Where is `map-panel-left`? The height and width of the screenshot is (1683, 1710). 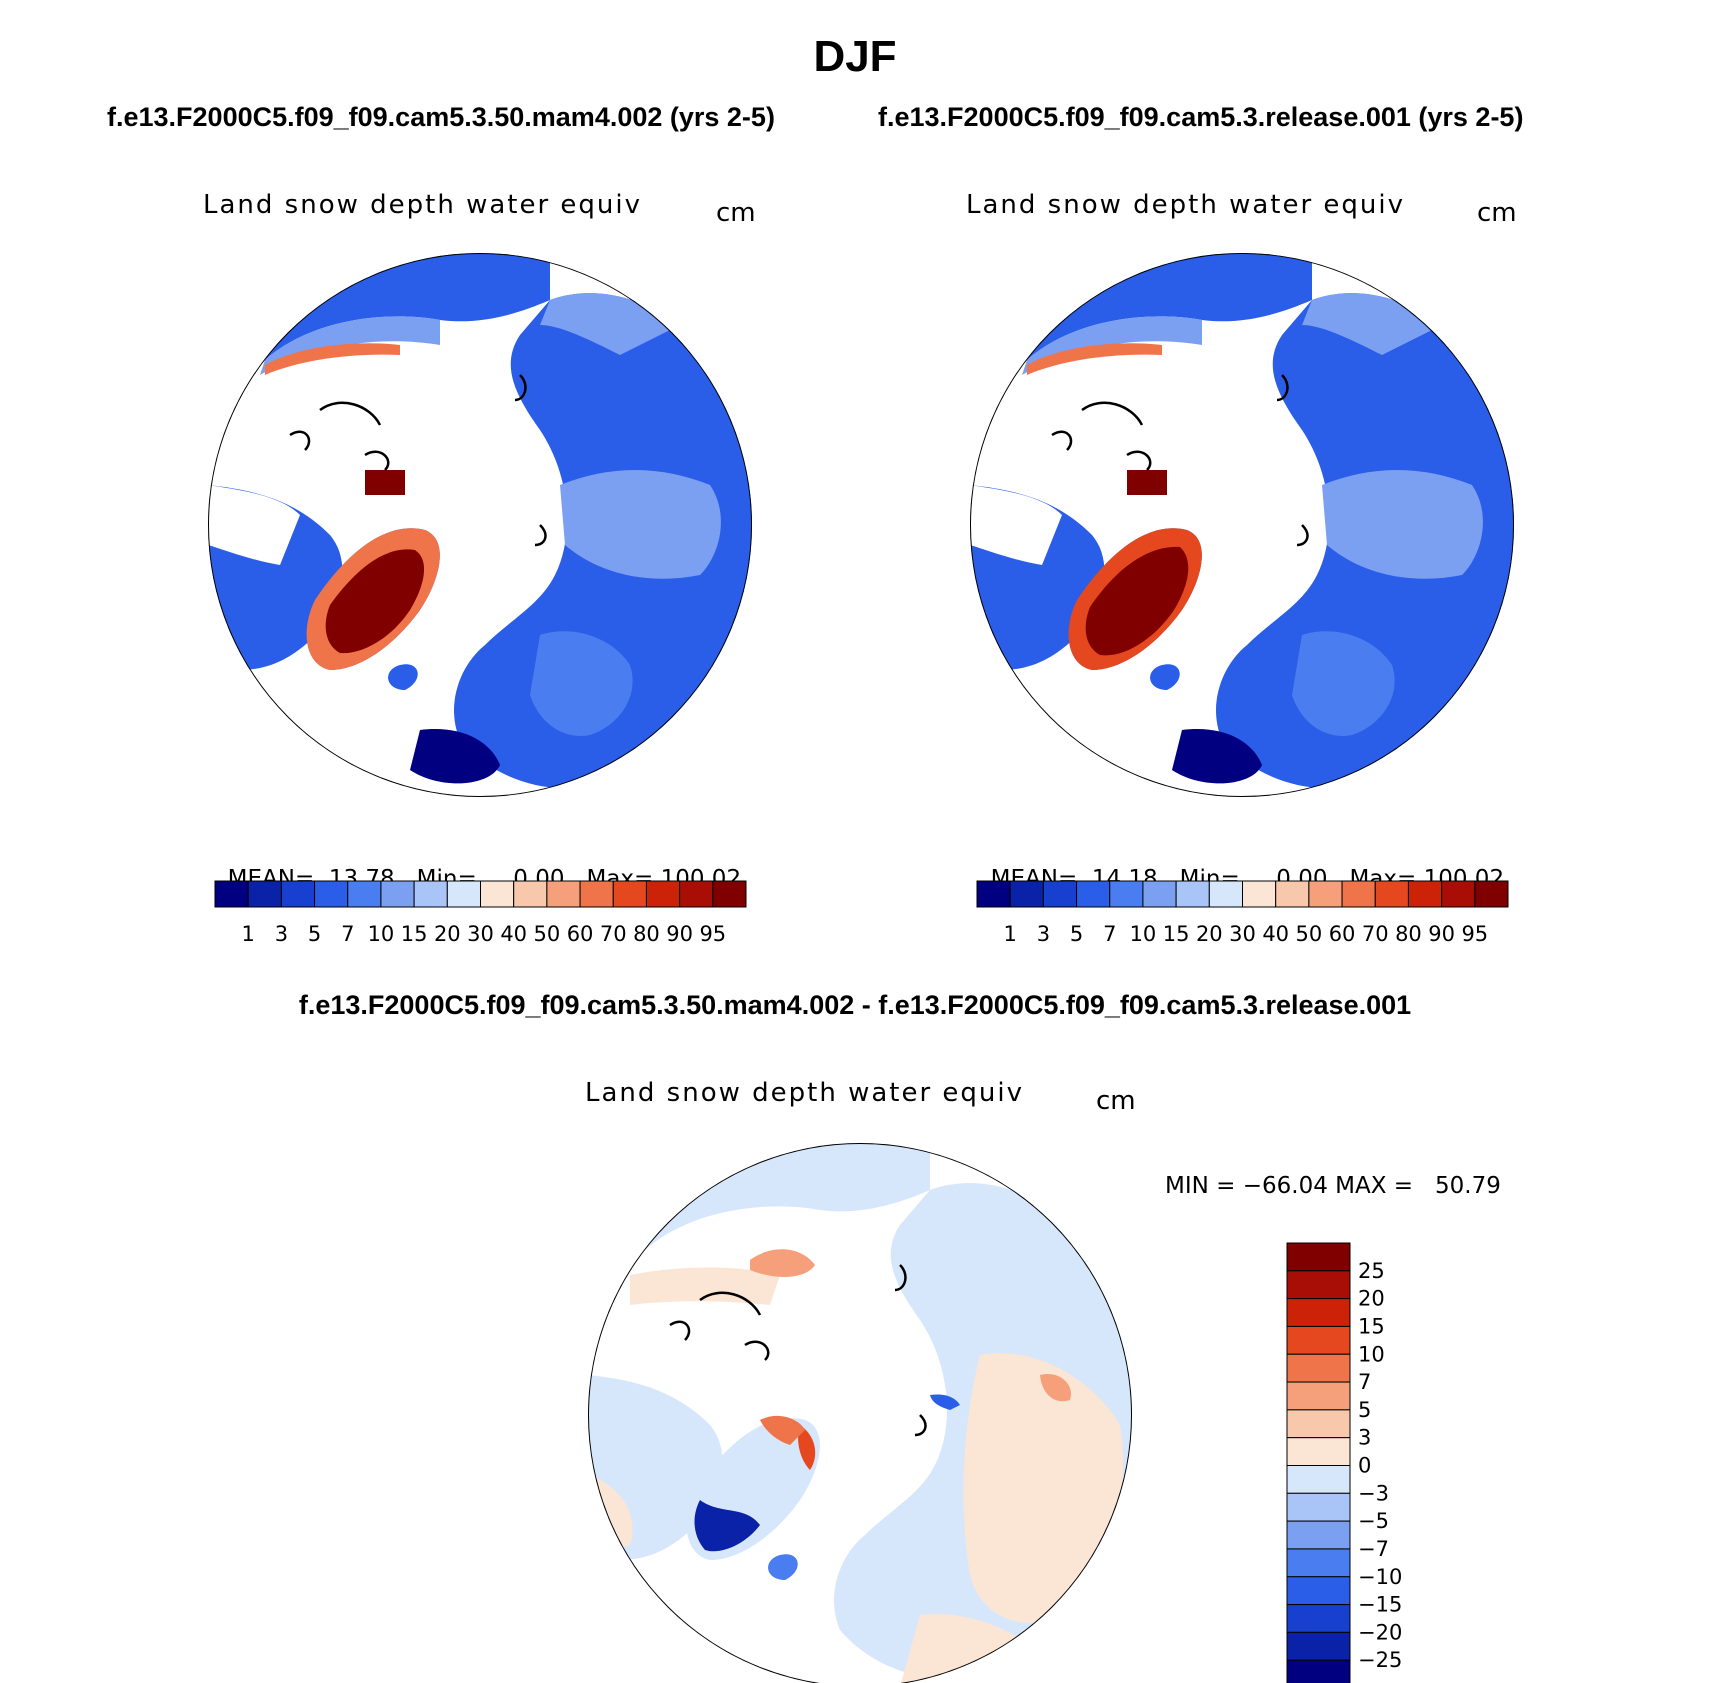
map-panel-left is located at coordinates (480, 525).